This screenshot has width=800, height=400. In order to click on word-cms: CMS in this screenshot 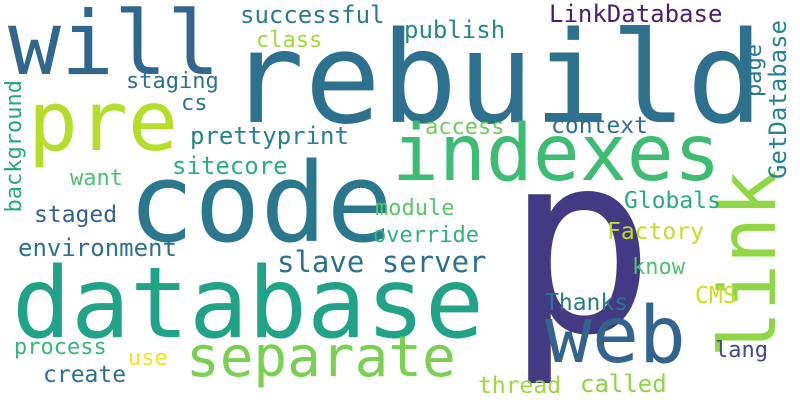, I will do `click(716, 296)`.